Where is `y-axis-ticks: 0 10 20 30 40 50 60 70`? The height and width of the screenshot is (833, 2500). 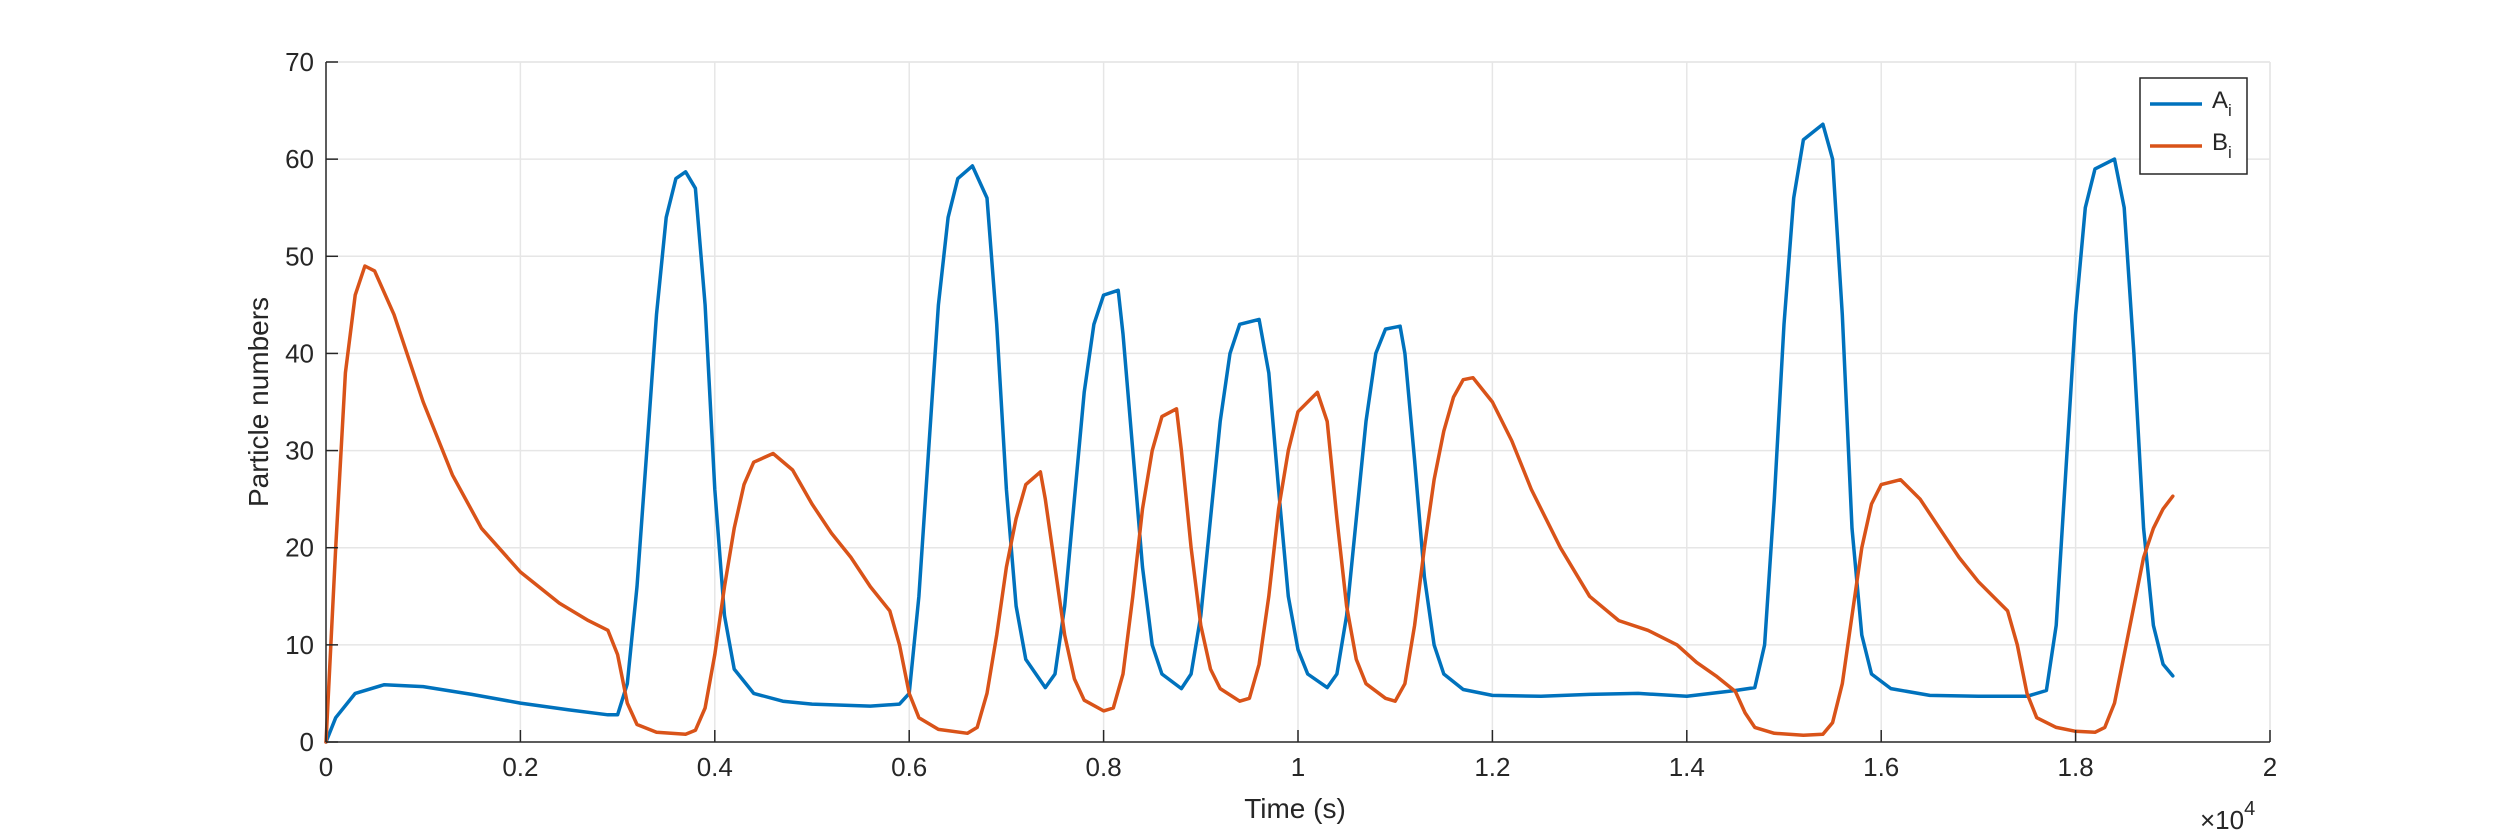 y-axis-ticks: 0 10 20 30 40 50 60 70 is located at coordinates (311, 402).